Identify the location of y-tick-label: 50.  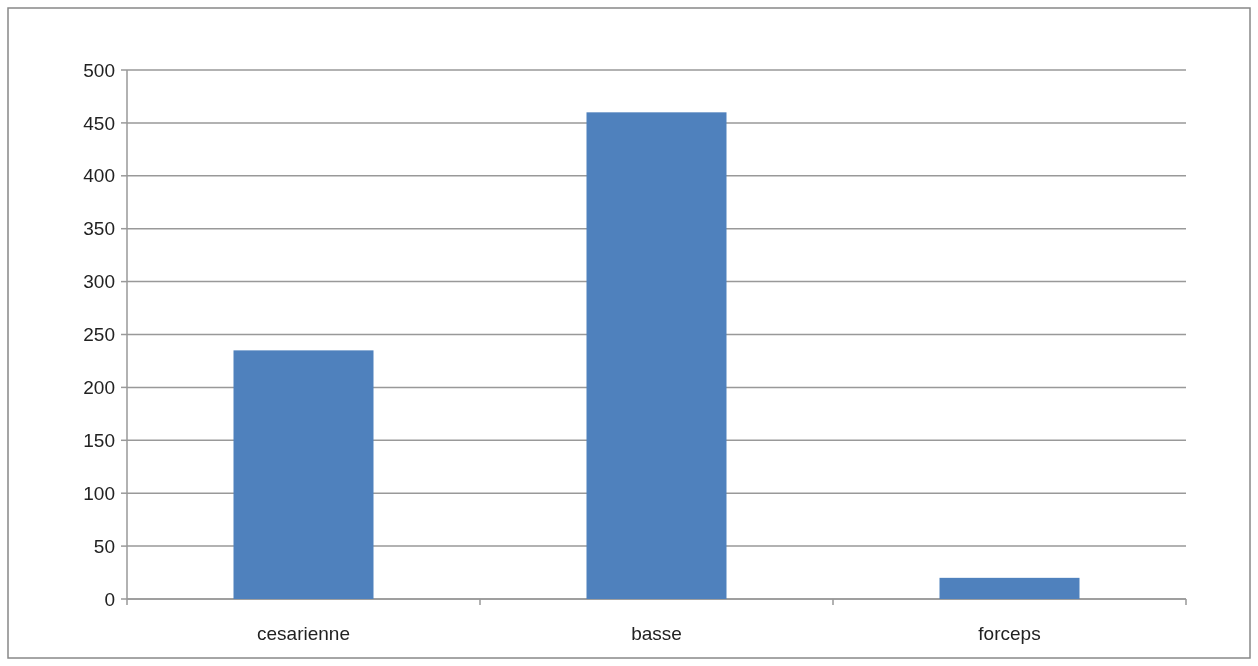
(104, 546).